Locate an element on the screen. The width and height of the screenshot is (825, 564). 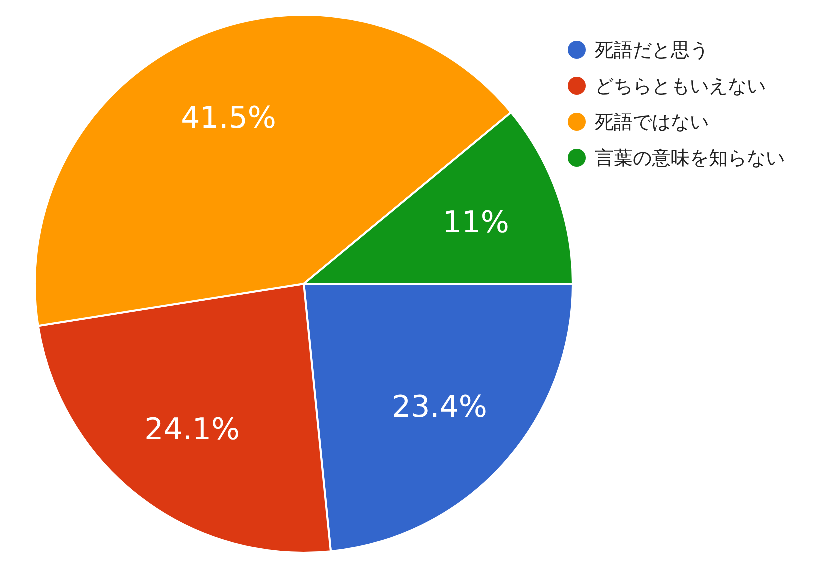
data-label: 41.5% is located at coordinates (228, 118).